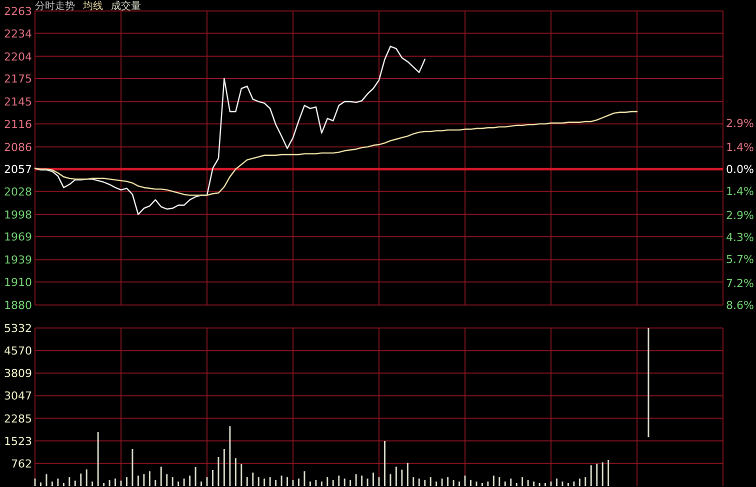 Image resolution: width=756 pixels, height=487 pixels. Describe the element at coordinates (18, 11) in the screenshot. I see `y-tick-label: 2263` at that location.